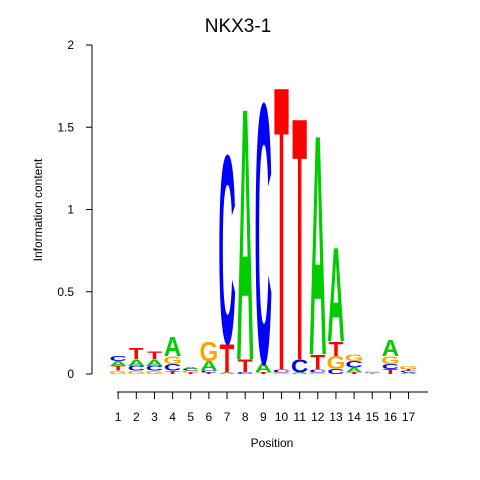 The width and height of the screenshot is (480, 480). I want to click on x-tick-label: 16, so click(391, 417).